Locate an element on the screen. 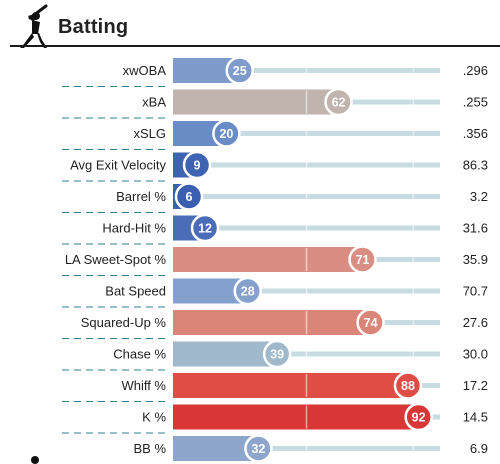  chart-row: Avg Exit Velocity 9 86.3 is located at coordinates (275, 166).